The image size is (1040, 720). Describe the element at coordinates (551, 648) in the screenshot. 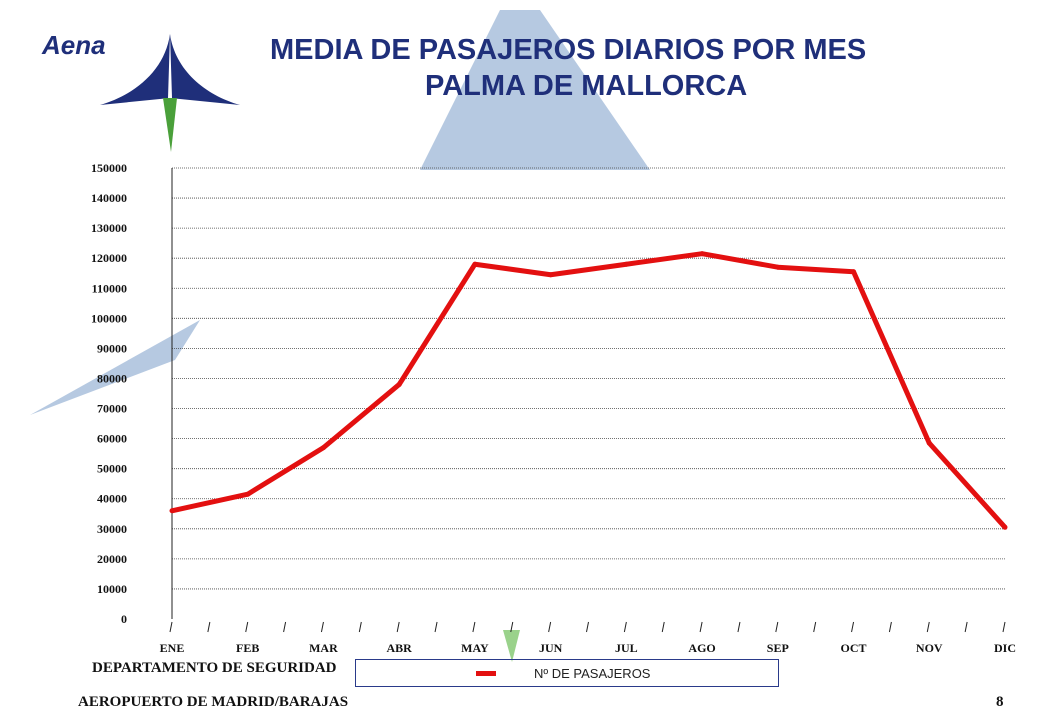

I see `x-tick-label: JUN` at that location.